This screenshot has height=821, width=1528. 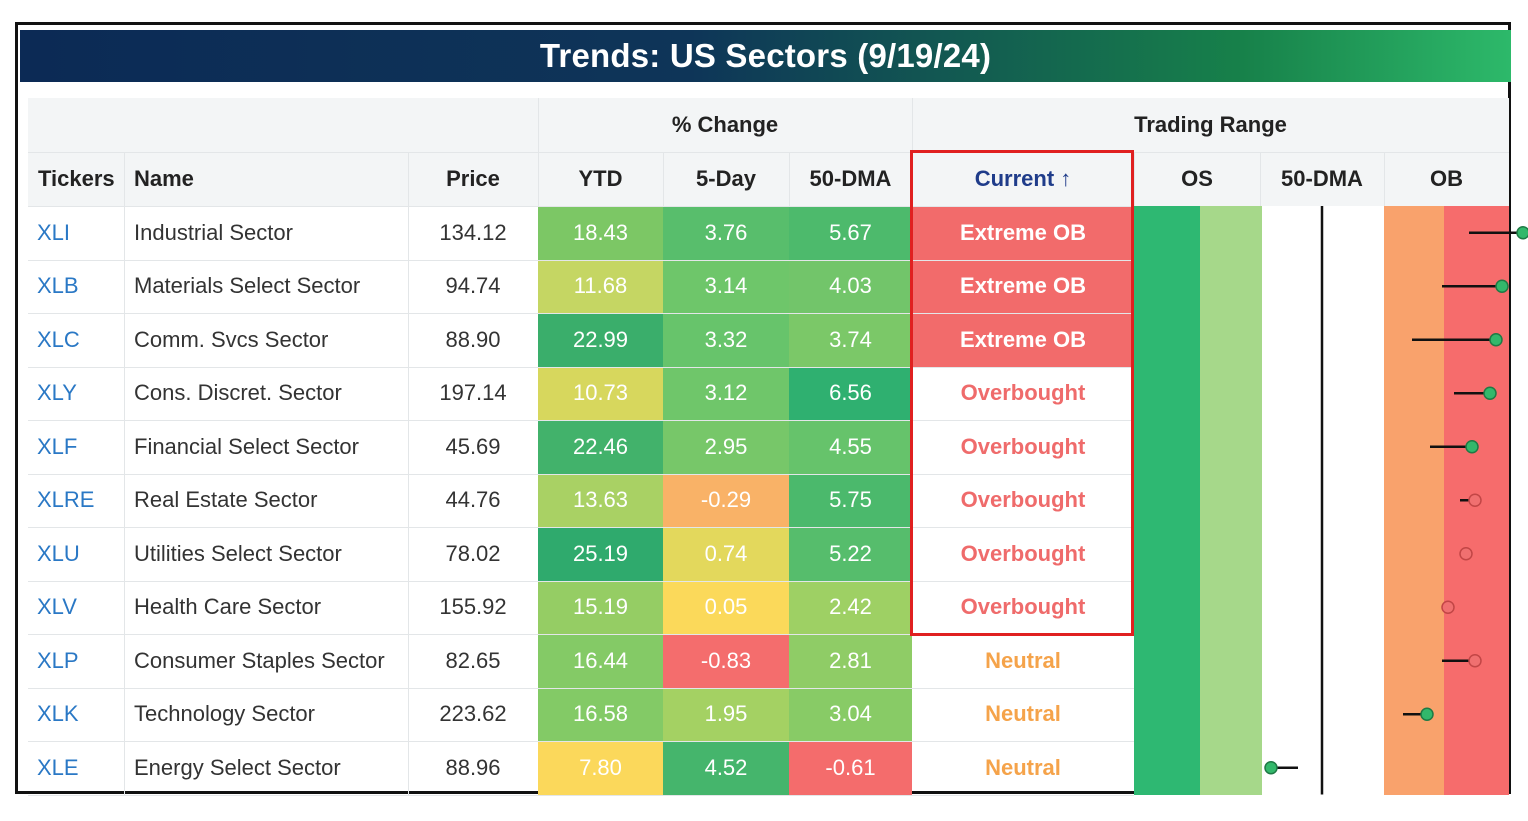 I want to click on ytd-change: 18.43, so click(x=600, y=233).